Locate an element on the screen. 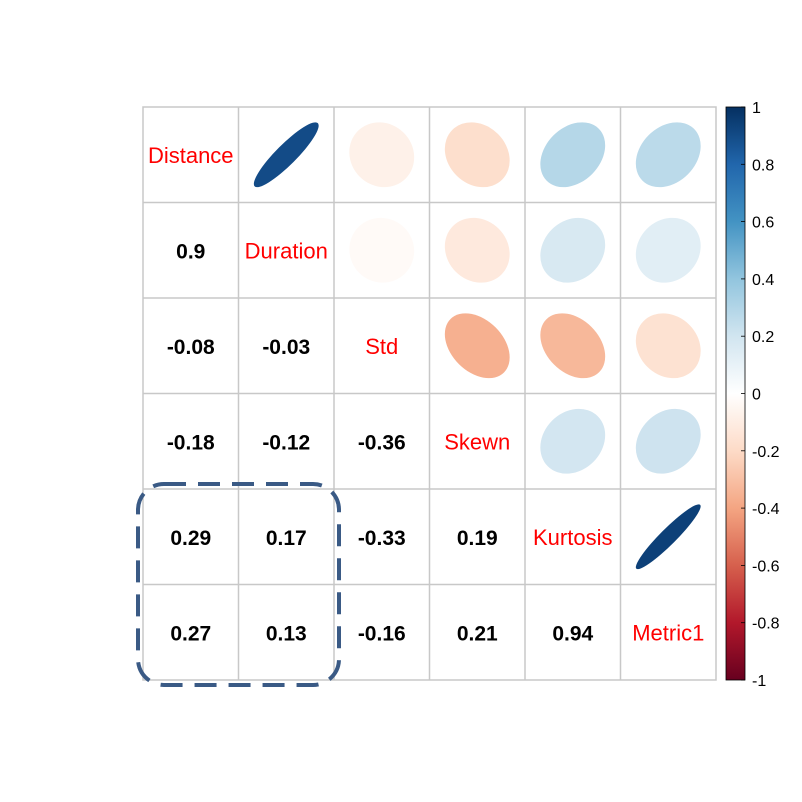 The height and width of the screenshot is (802, 802). coefficient-label: -0.33 is located at coordinates (382, 538).